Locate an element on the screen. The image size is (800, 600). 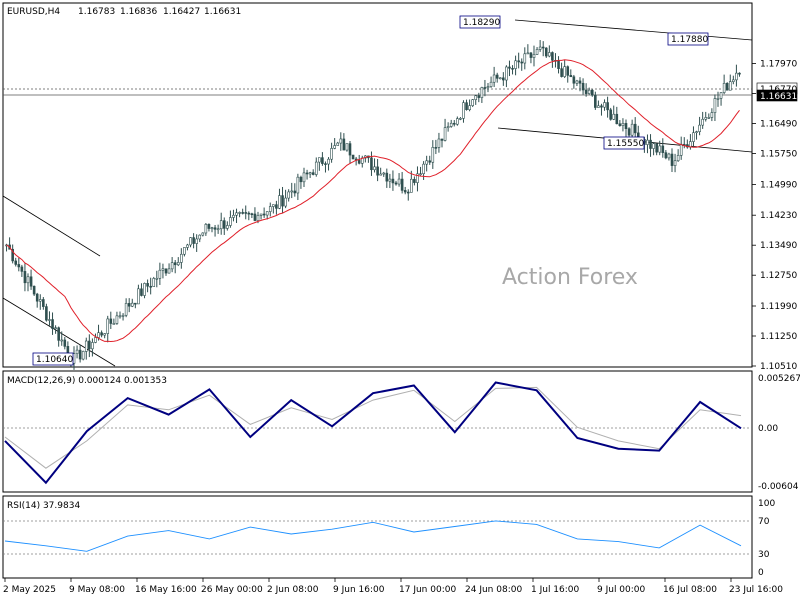
time-tick-label: 24 Jun 08:00 is located at coordinates (493, 590).